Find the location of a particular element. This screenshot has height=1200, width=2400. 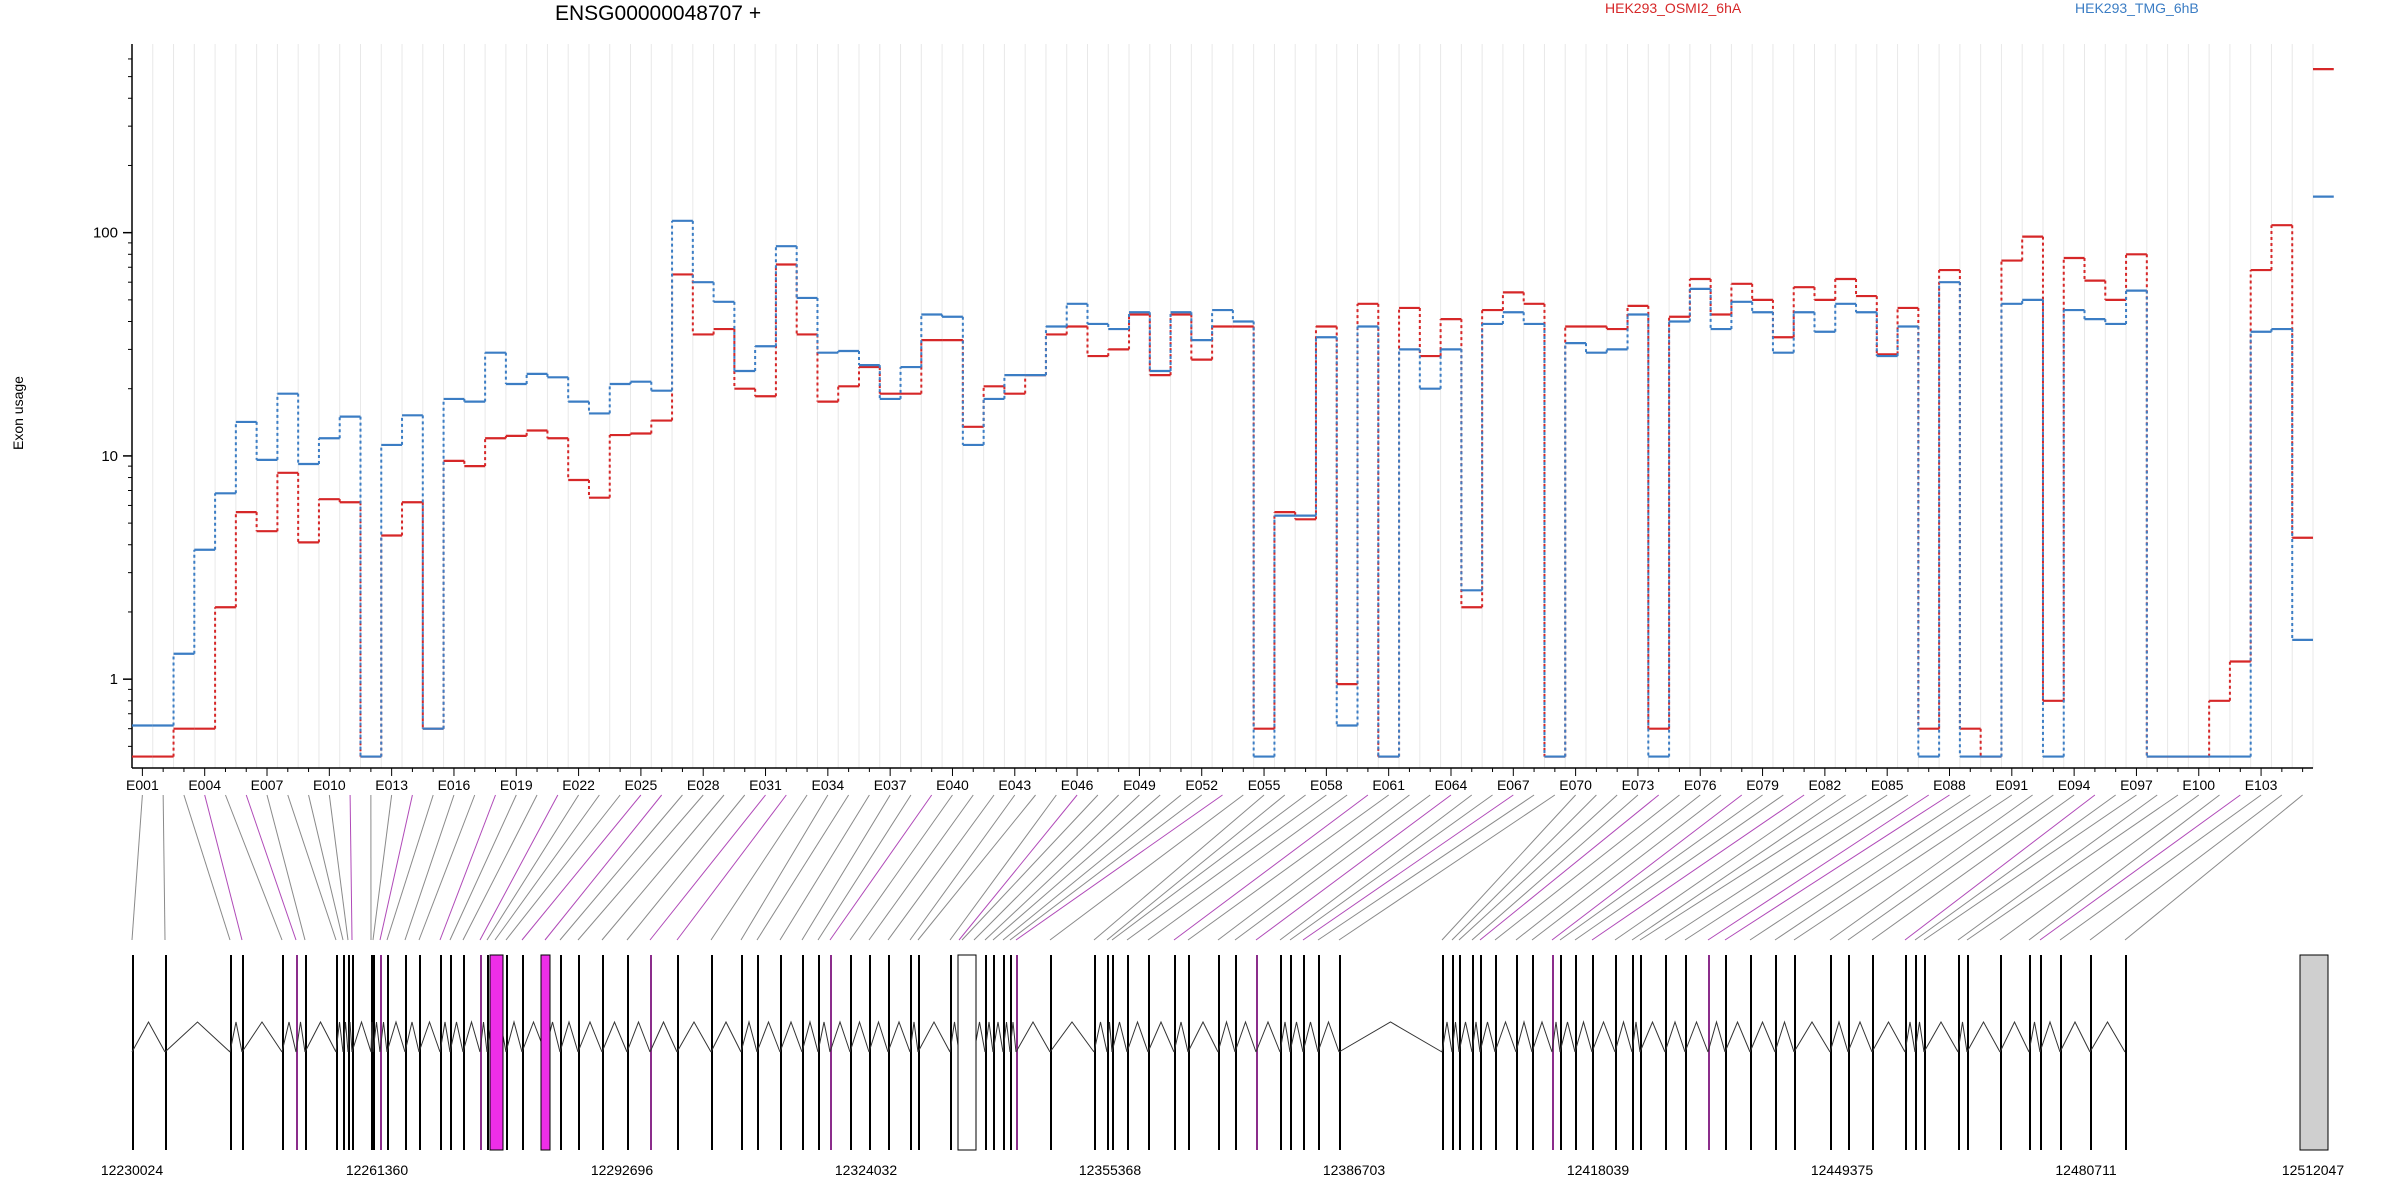

x-tick-label: E022 is located at coordinates (578, 785).